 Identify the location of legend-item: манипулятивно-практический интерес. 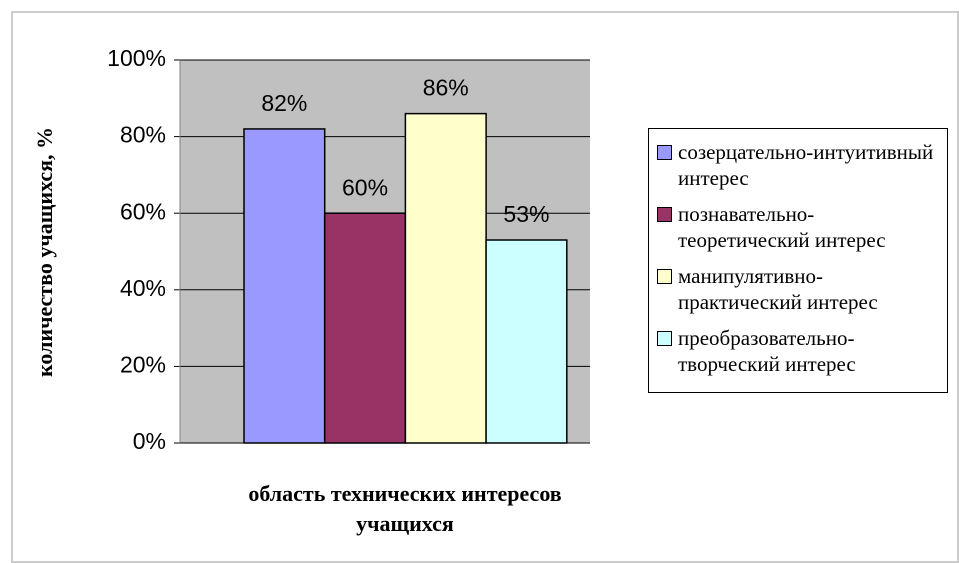
(800, 289).